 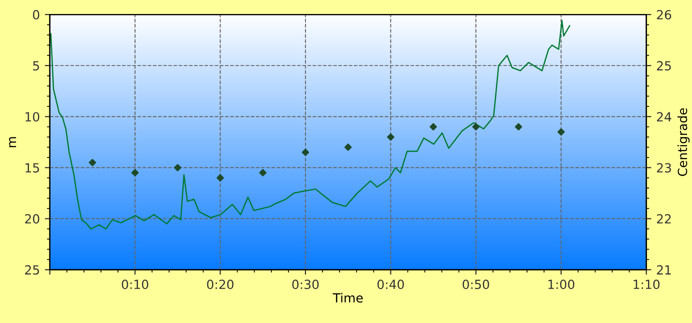 What do you see at coordinates (32, 270) in the screenshot?
I see `y-tick-label: 25` at bounding box center [32, 270].